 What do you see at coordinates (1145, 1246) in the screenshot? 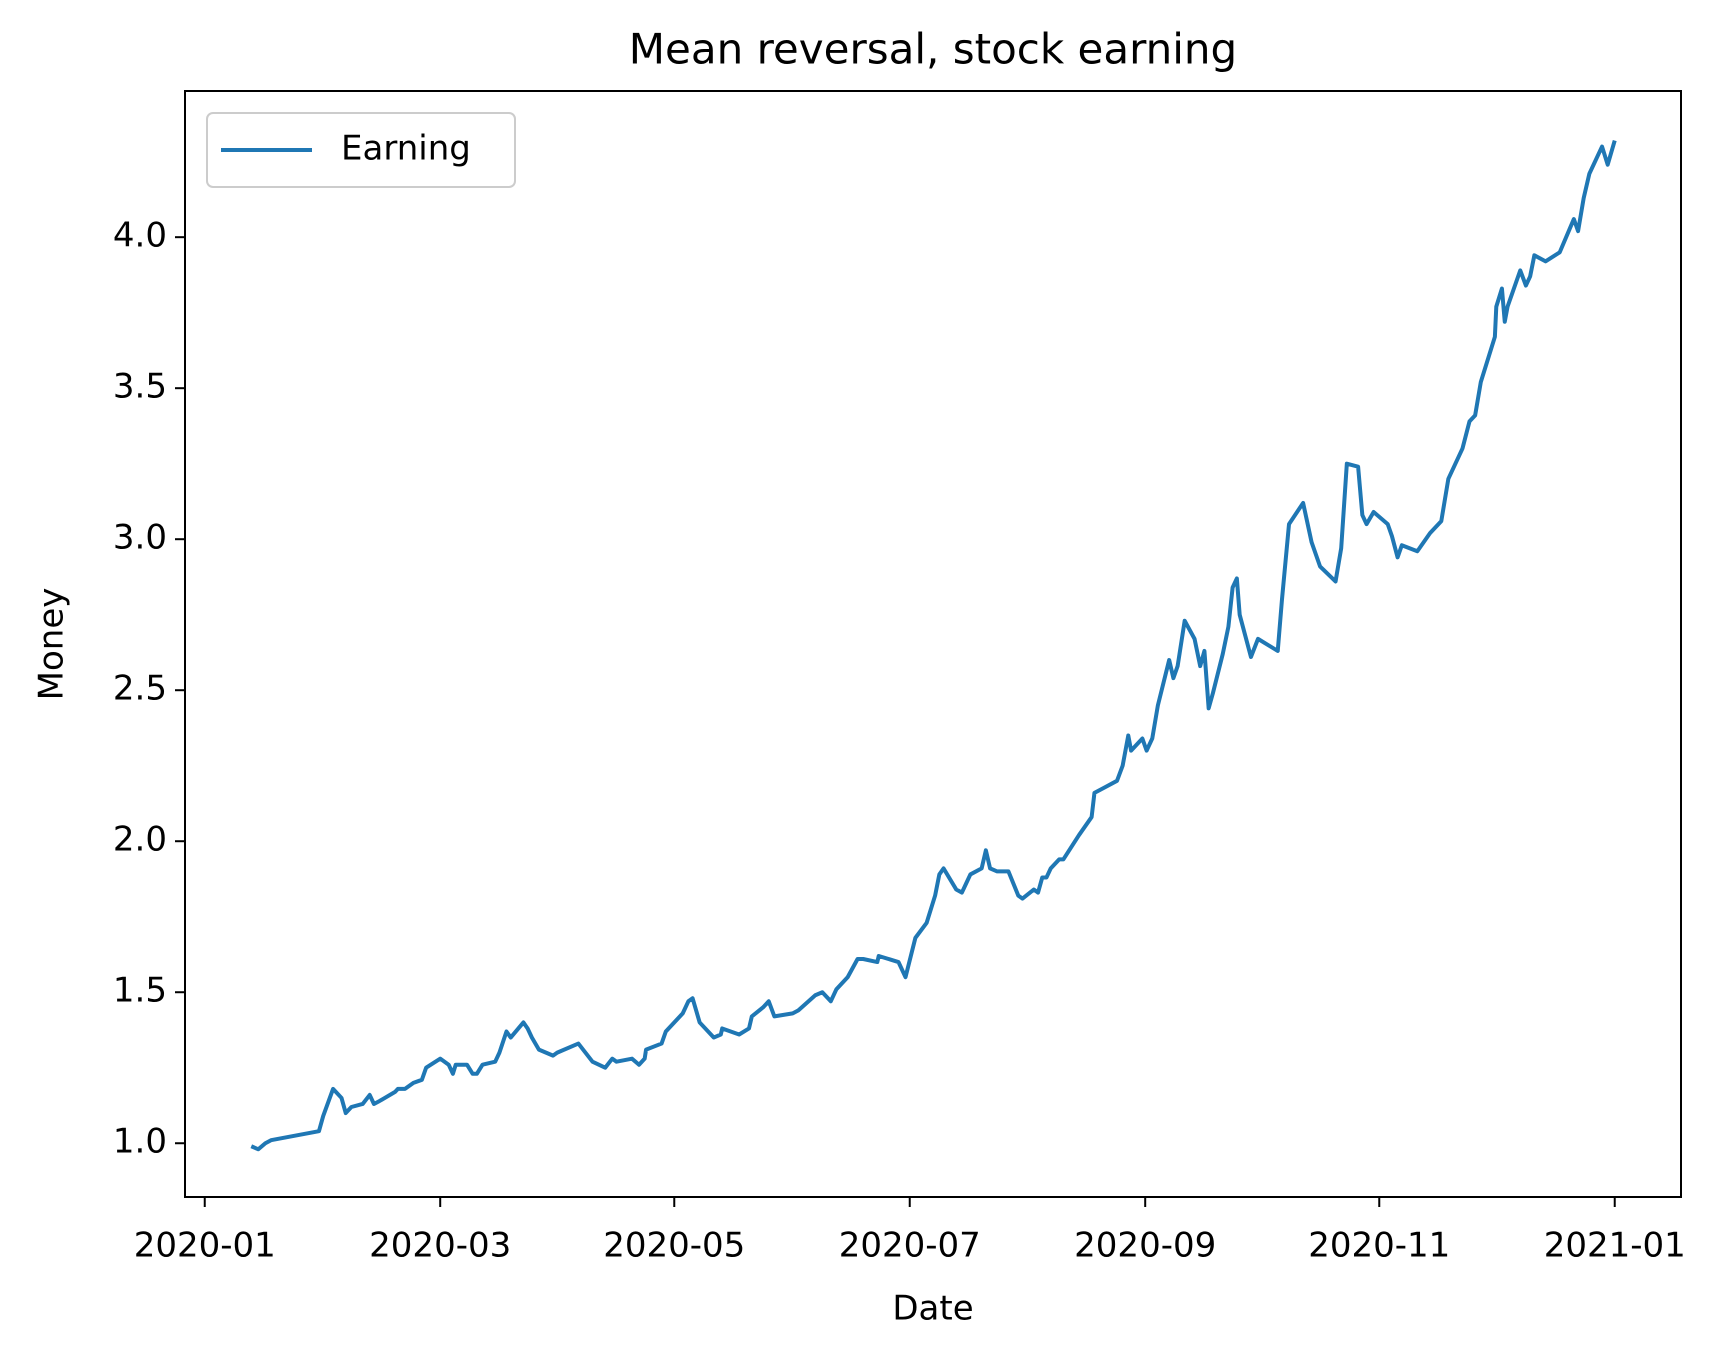
I see `x-tick-label: 2020-09` at bounding box center [1145, 1246].